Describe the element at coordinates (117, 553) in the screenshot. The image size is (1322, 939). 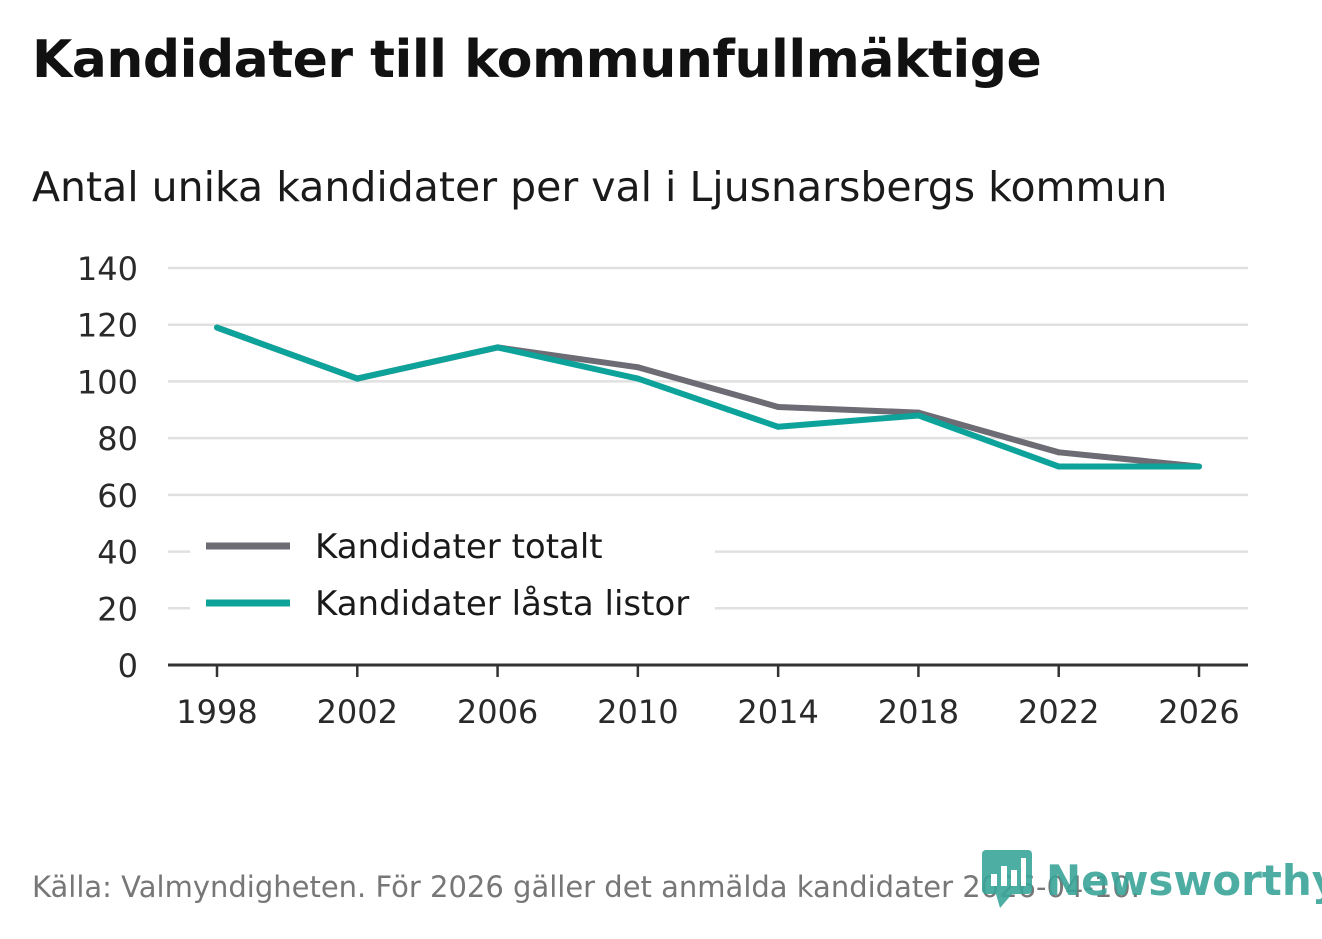
I see `y-tick-label: 40` at that location.